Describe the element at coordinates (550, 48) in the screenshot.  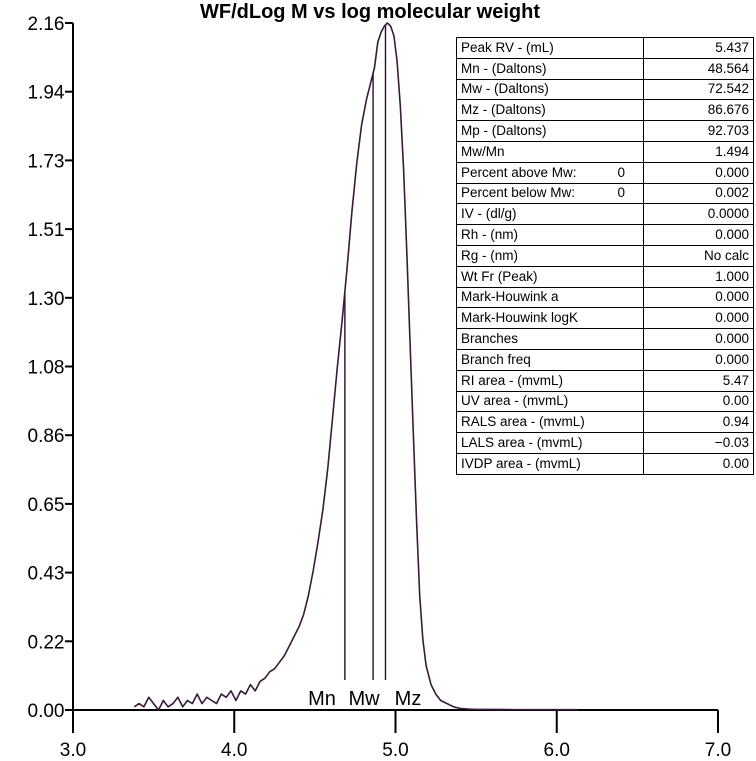
I see `row-label: Peak RV - (mL)` at that location.